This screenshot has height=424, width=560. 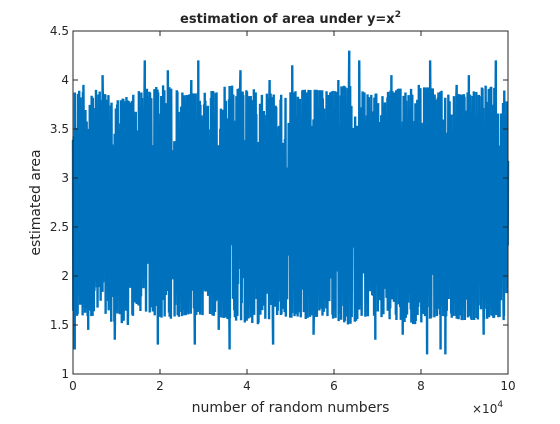 What do you see at coordinates (36, 202) in the screenshot?
I see `y-axis-label: estimated area` at bounding box center [36, 202].